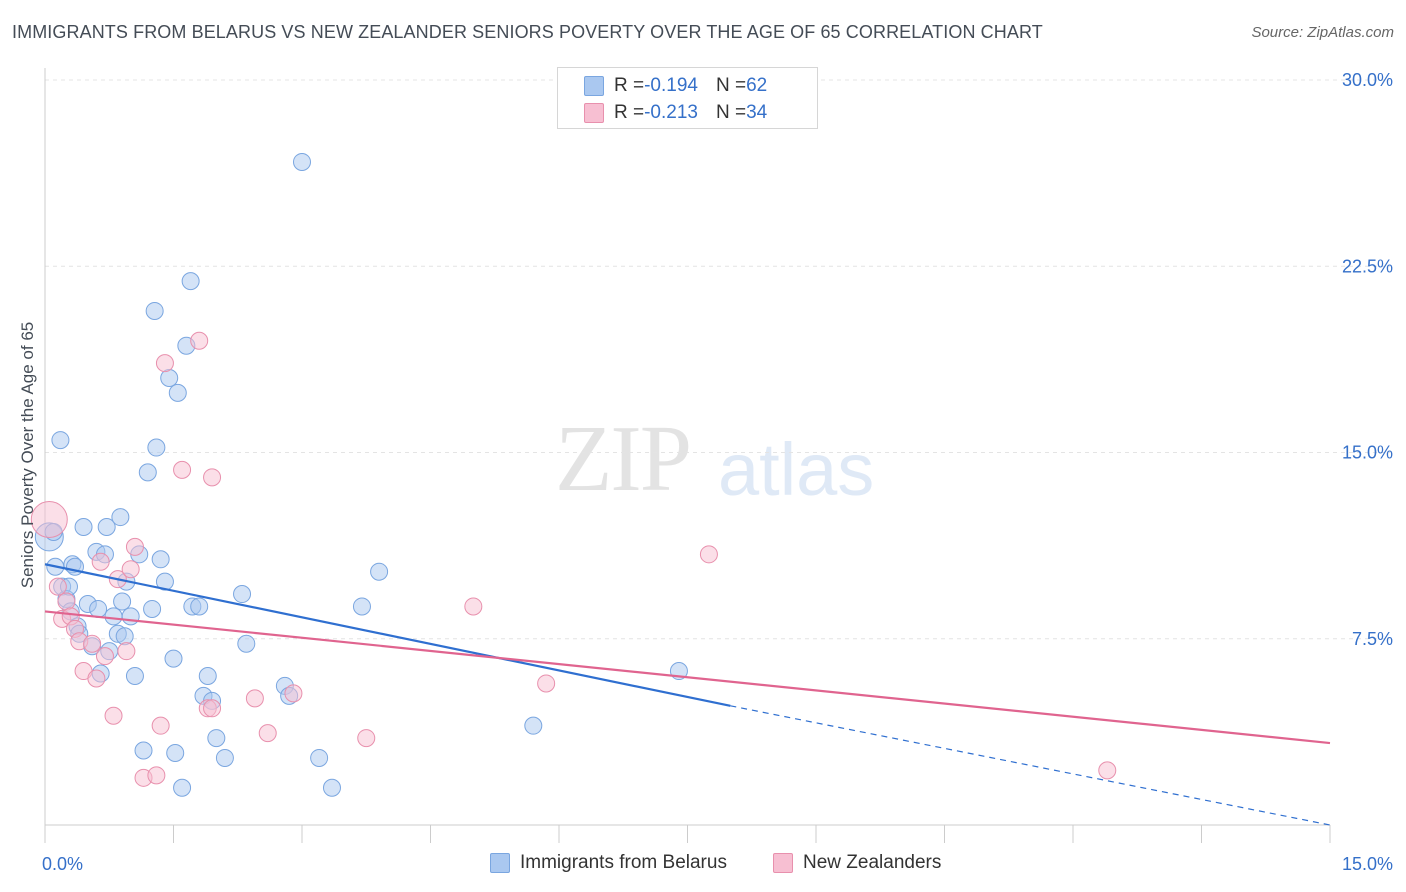  Describe the element at coordinates (796, 469) in the screenshot. I see `watermark-atlas: atlas` at that location.